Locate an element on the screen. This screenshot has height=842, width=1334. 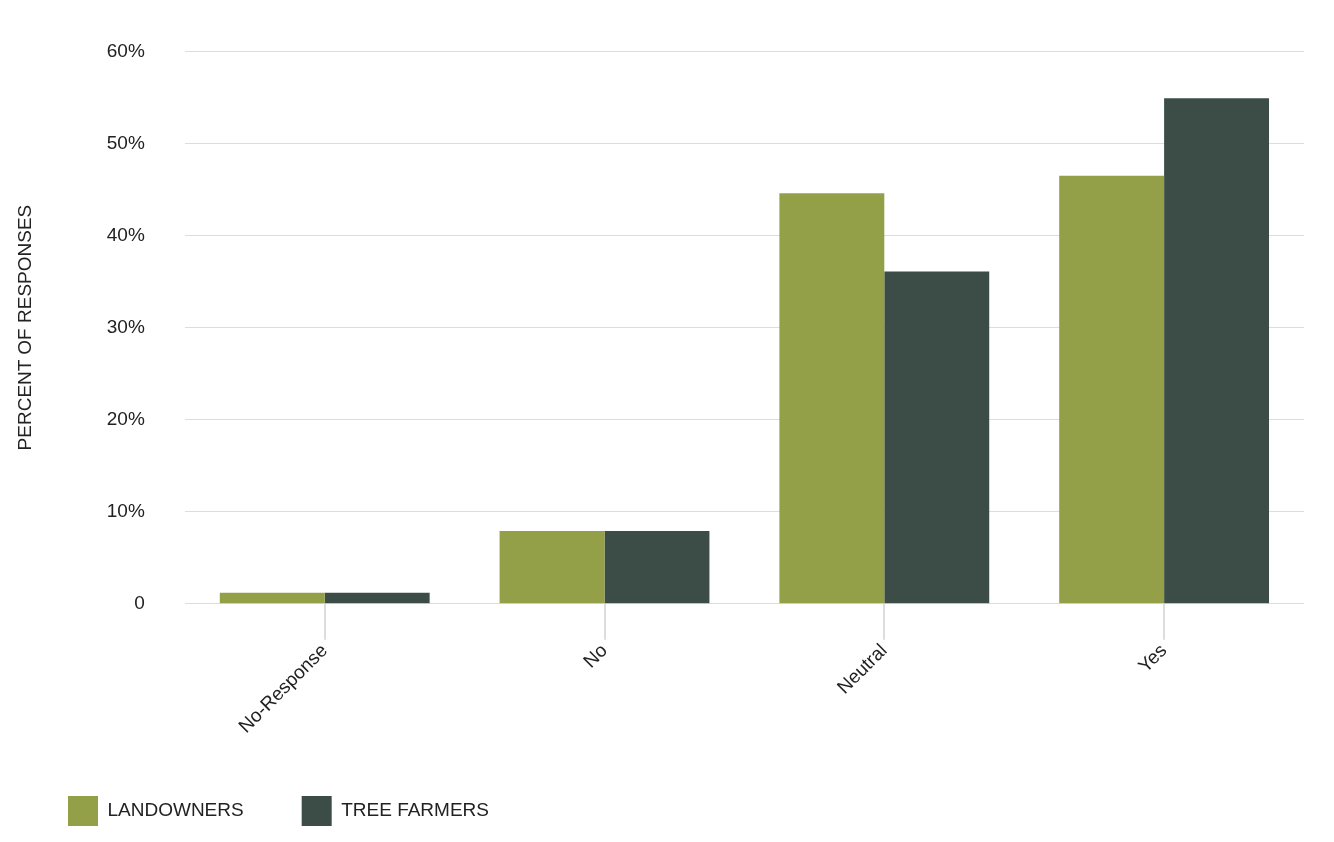
y-tick-label: 50% is located at coordinates (125, 142).